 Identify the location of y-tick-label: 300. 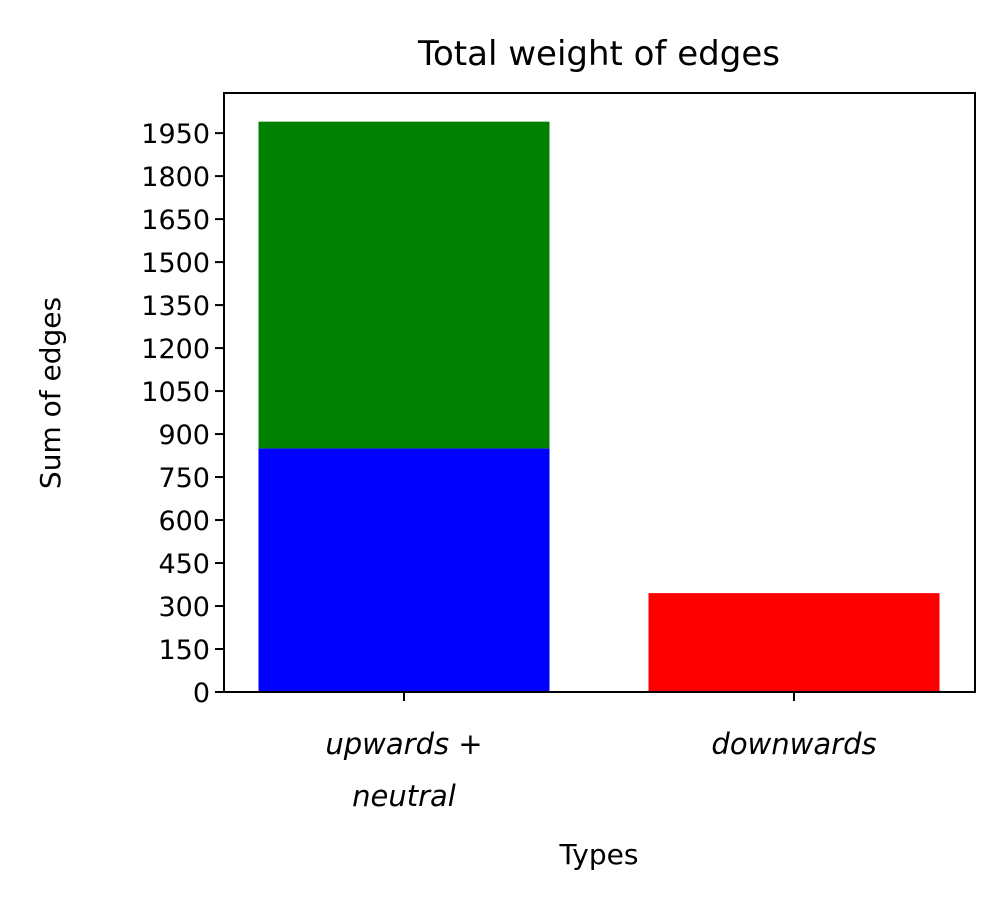
(184, 607).